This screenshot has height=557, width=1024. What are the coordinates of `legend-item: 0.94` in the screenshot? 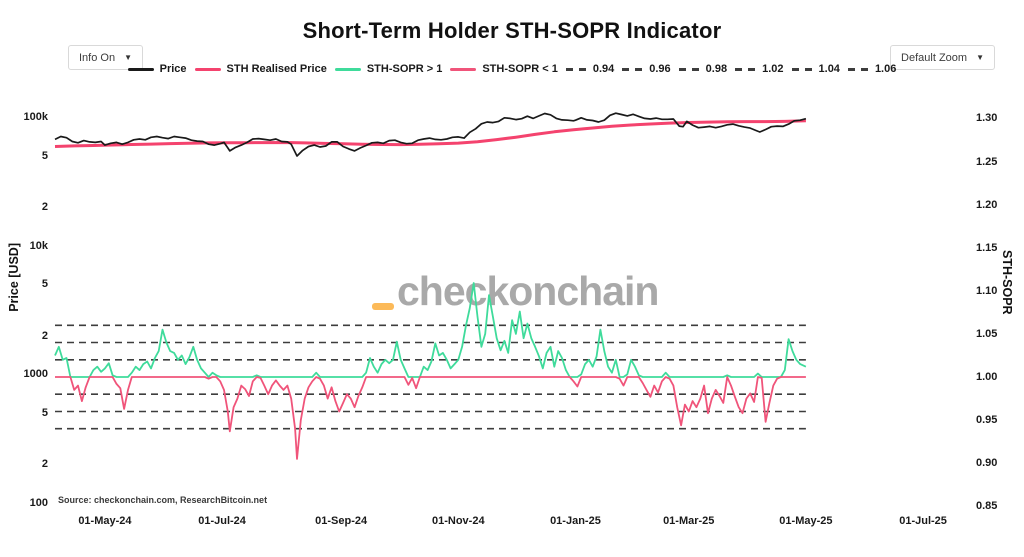 It's located at (590, 69).